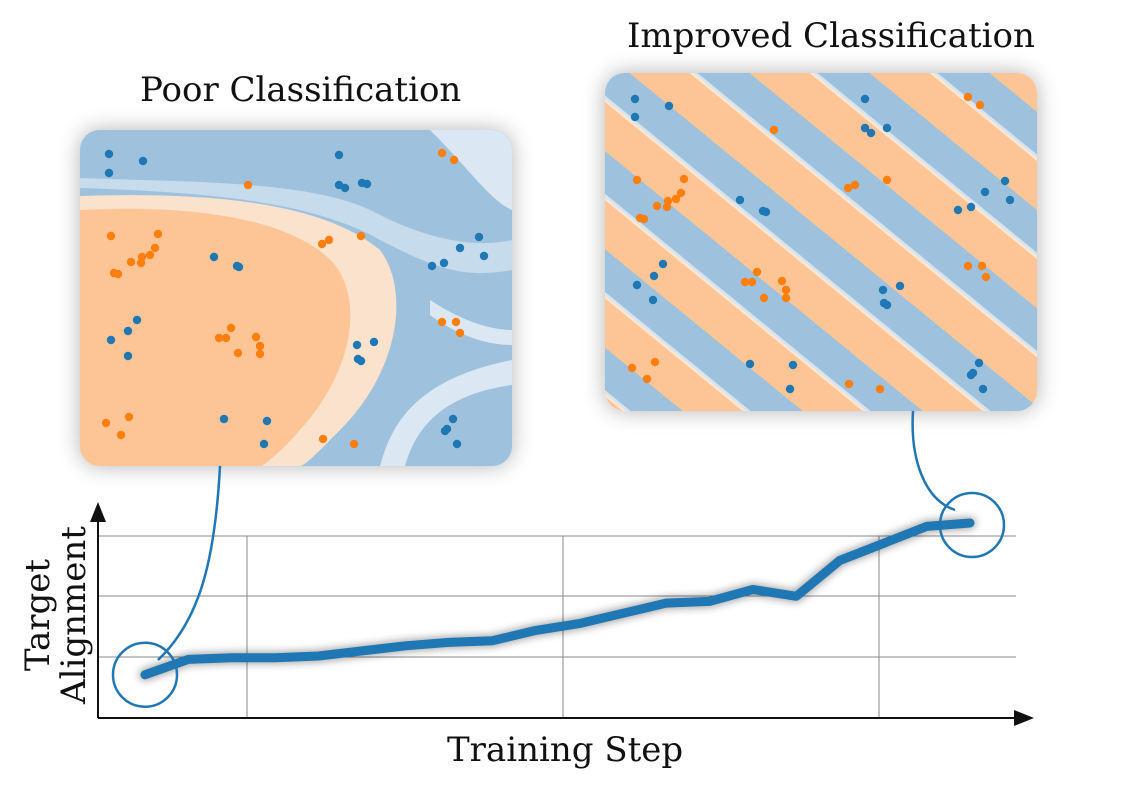  Describe the element at coordinates (301, 90) in the screenshot. I see `poor-classification-title: Poor Classification` at that location.